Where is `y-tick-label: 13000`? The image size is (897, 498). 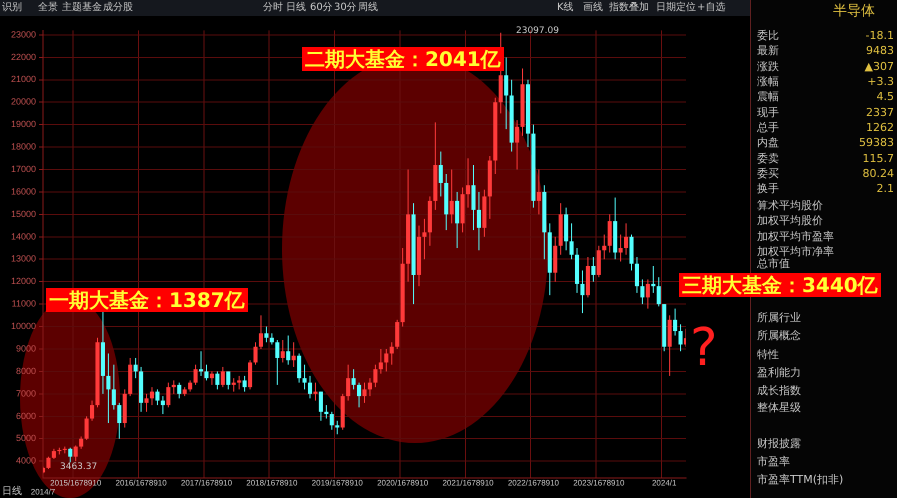
y-tick-label: 13000 is located at coordinates (23, 259).